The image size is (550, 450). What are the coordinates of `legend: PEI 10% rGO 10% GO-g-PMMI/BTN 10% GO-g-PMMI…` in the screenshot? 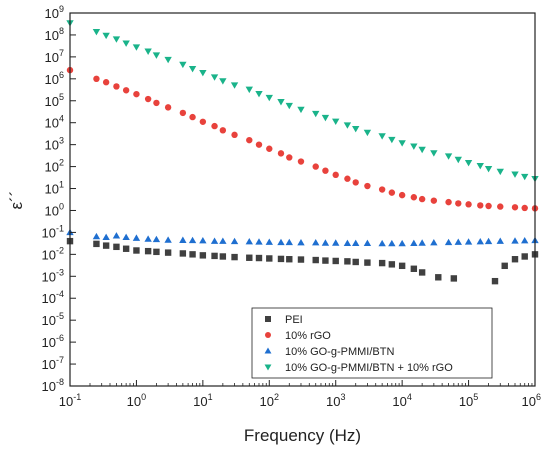 It's located at (372, 343).